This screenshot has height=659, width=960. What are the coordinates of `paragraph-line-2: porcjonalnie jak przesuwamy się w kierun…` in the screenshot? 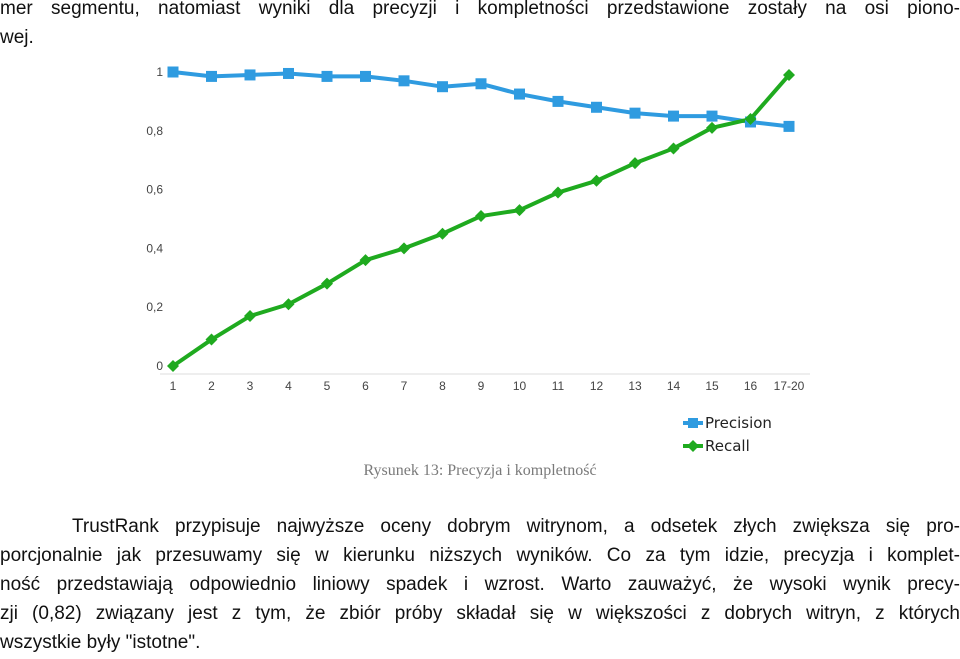 It's located at (480, 555).